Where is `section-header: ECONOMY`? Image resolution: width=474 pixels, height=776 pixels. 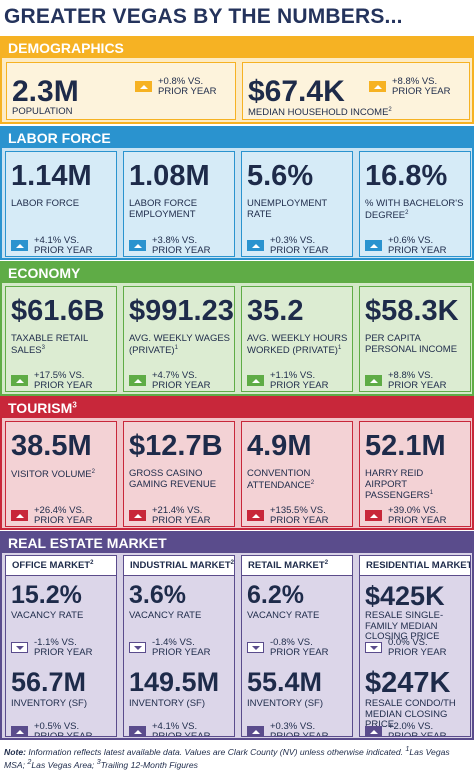 section-header: ECONOMY is located at coordinates (237, 273).